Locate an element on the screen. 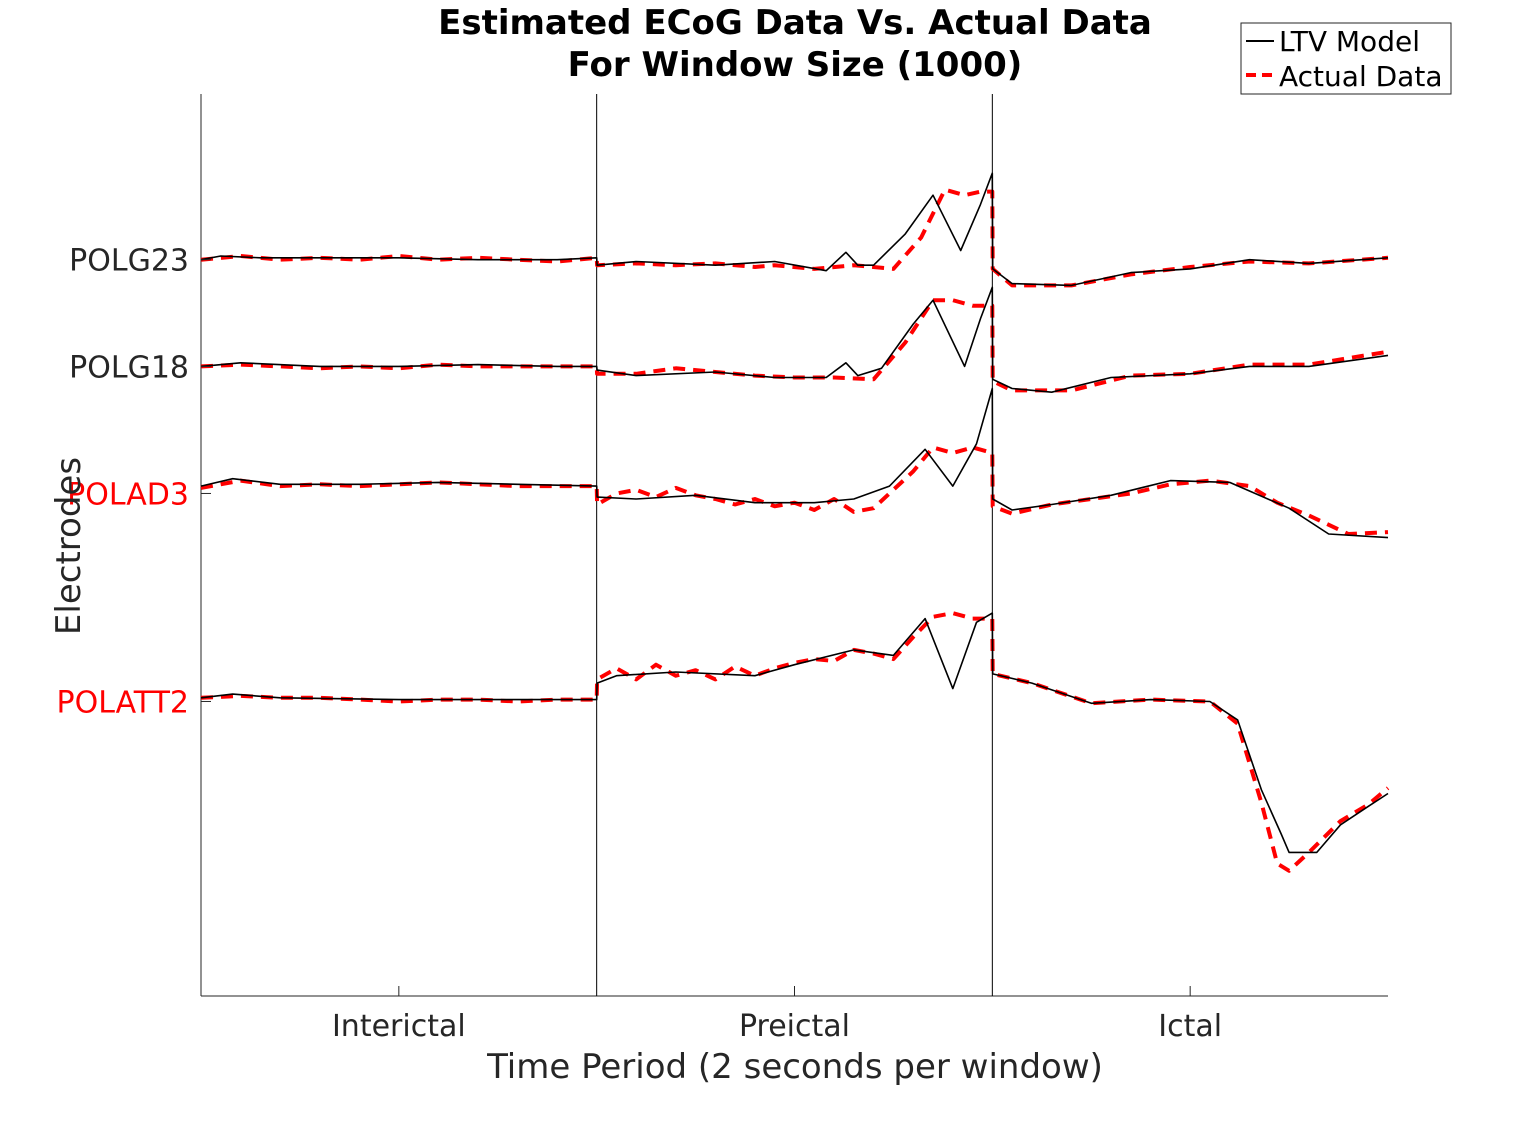 The image size is (1535, 1121). legend-label-ltv-model: LTV Model is located at coordinates (1349, 41).